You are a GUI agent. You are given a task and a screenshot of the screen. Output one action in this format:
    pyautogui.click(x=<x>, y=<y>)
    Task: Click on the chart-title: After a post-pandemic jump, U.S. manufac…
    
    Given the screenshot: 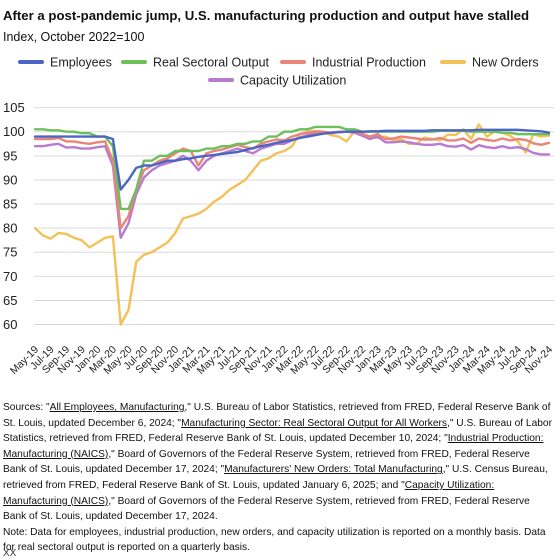 What is the action you would take?
    pyautogui.click(x=266, y=15)
    